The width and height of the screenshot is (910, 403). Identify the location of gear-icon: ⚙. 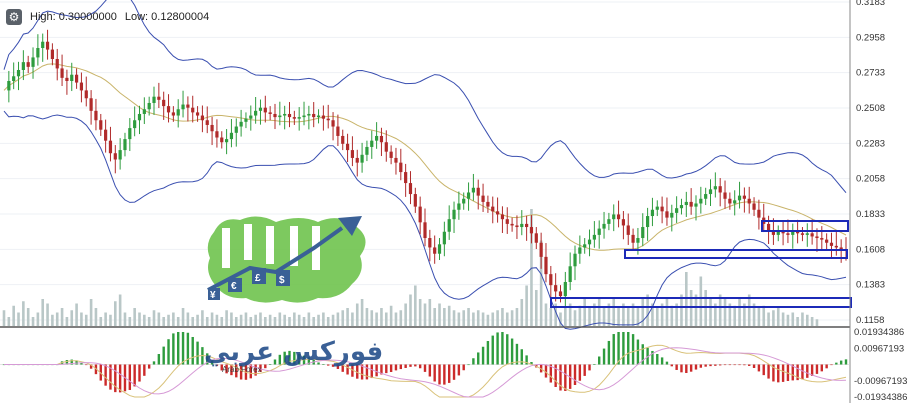
(14, 17).